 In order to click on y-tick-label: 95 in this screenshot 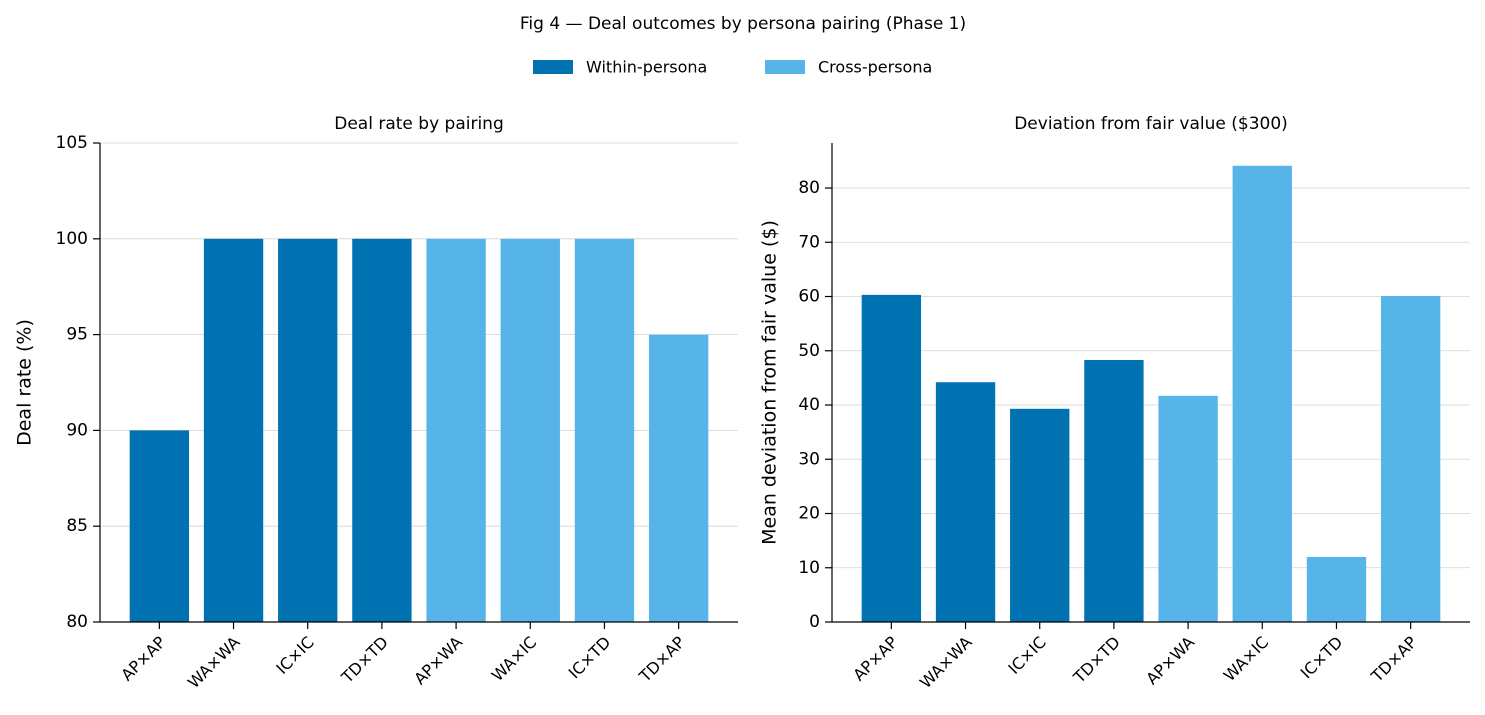, I will do `click(77, 335)`.